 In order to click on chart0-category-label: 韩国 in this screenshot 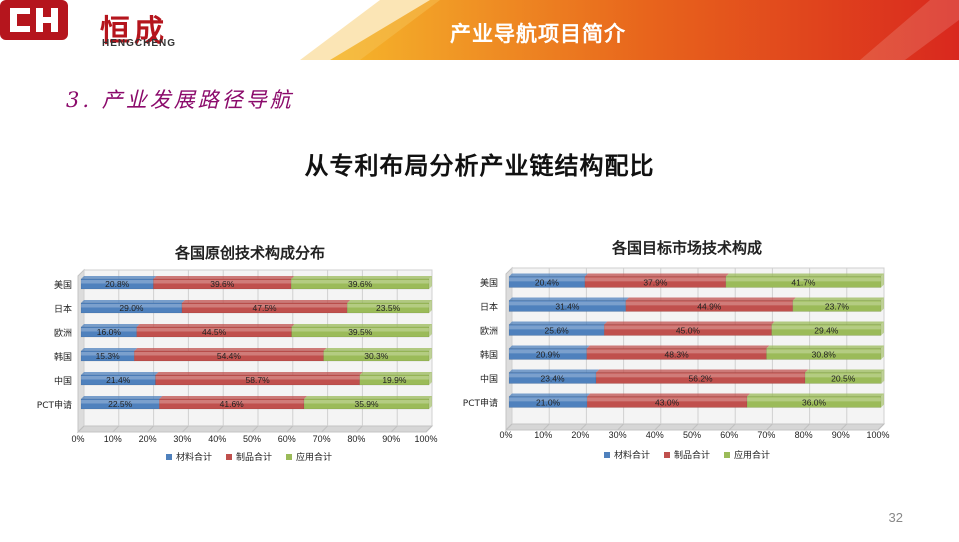, I will do `click(63, 357)`.